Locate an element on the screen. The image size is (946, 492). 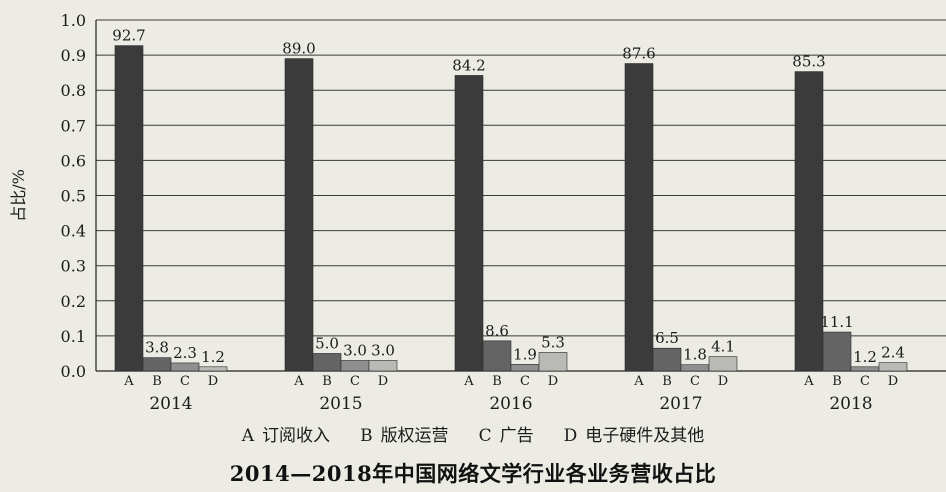
data-label: 5.3 is located at coordinates (553, 342).